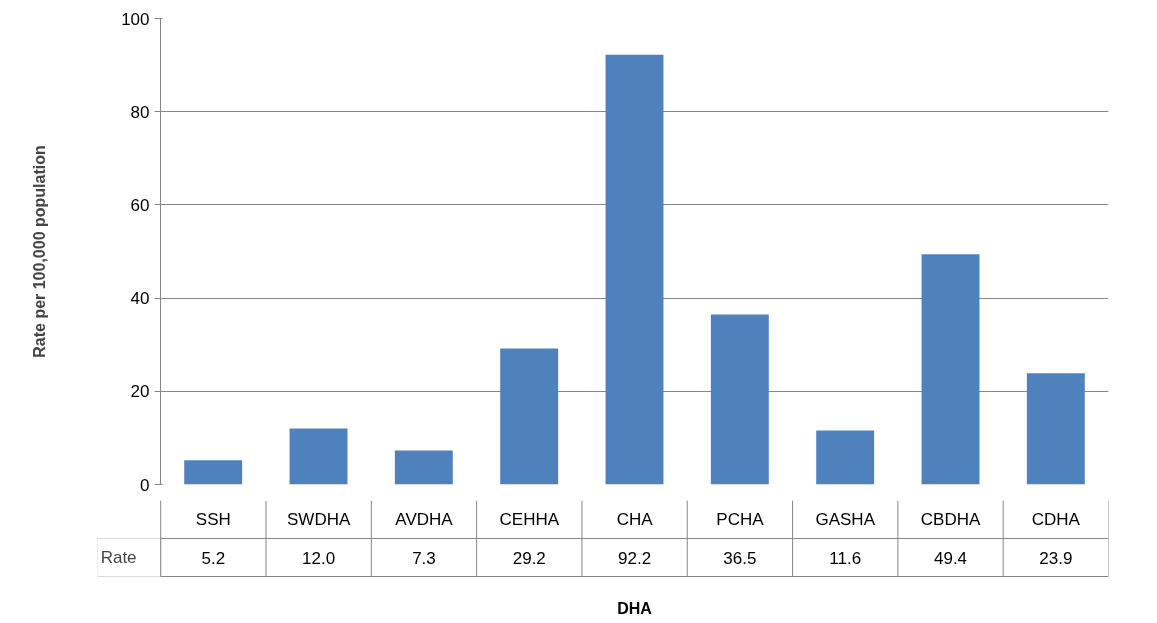 Image resolution: width=1157 pixels, height=623 pixels. What do you see at coordinates (140, 299) in the screenshot?
I see `y-tick-label: 40` at bounding box center [140, 299].